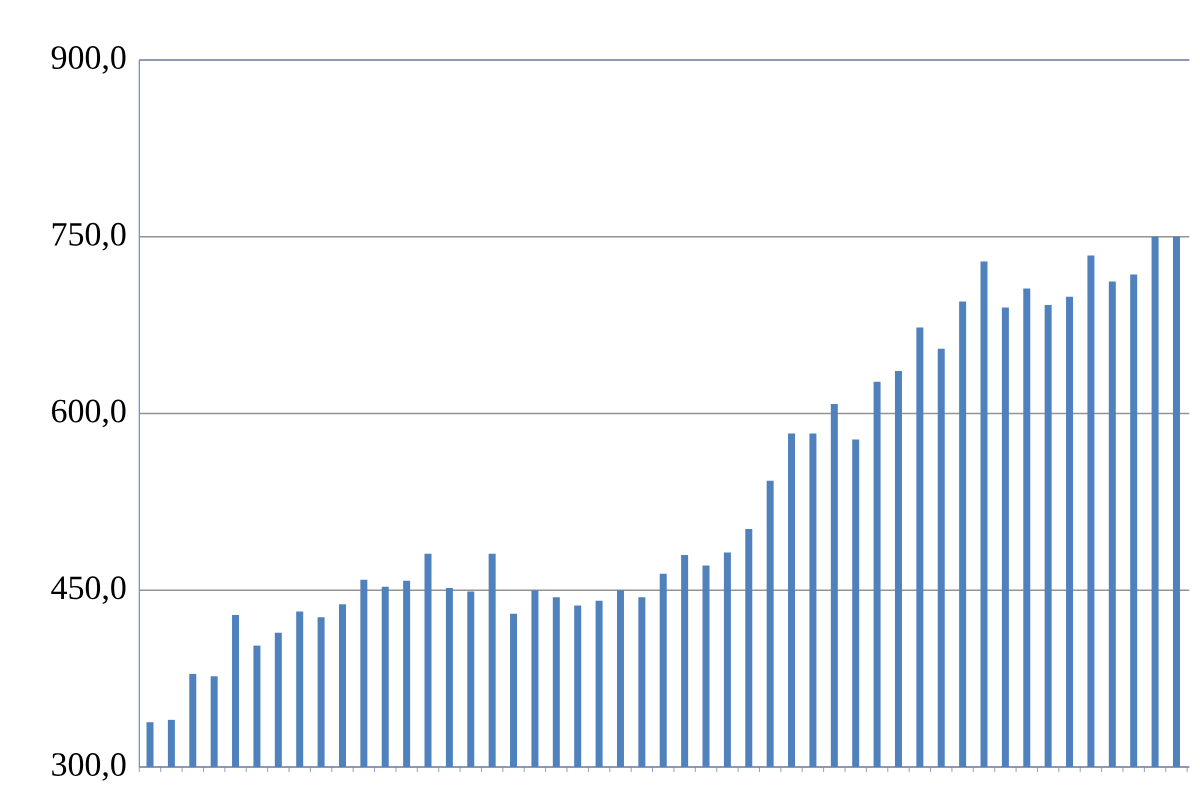 Image resolution: width=1200 pixels, height=800 pixels. I want to click on y-tick-label: 300,0, so click(89, 767).